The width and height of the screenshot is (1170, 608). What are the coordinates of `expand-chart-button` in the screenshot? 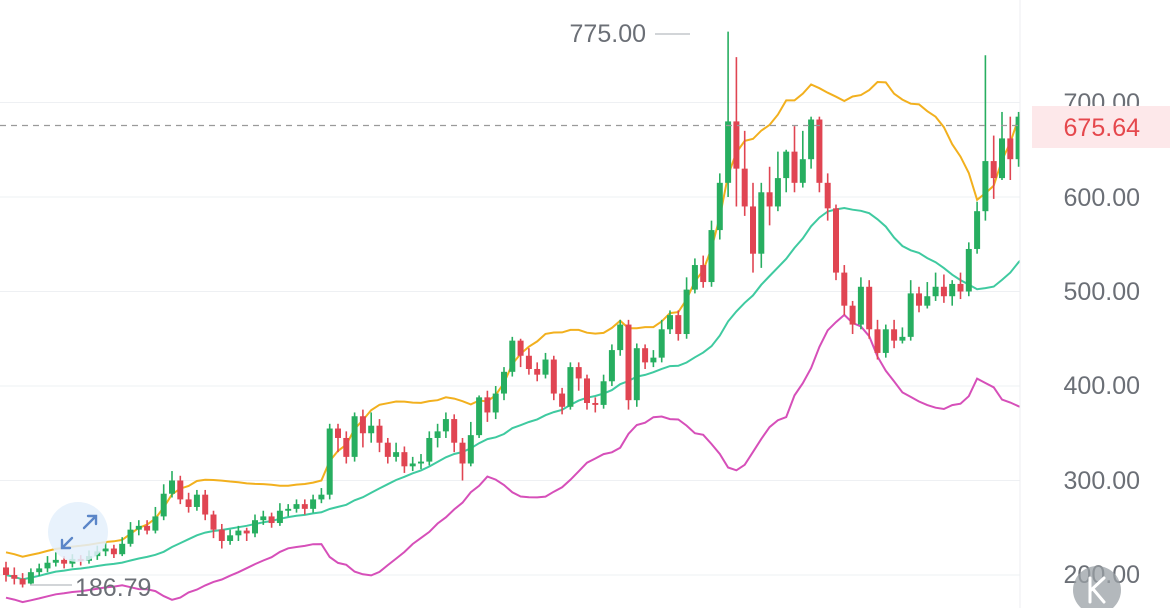 It's located at (78, 532).